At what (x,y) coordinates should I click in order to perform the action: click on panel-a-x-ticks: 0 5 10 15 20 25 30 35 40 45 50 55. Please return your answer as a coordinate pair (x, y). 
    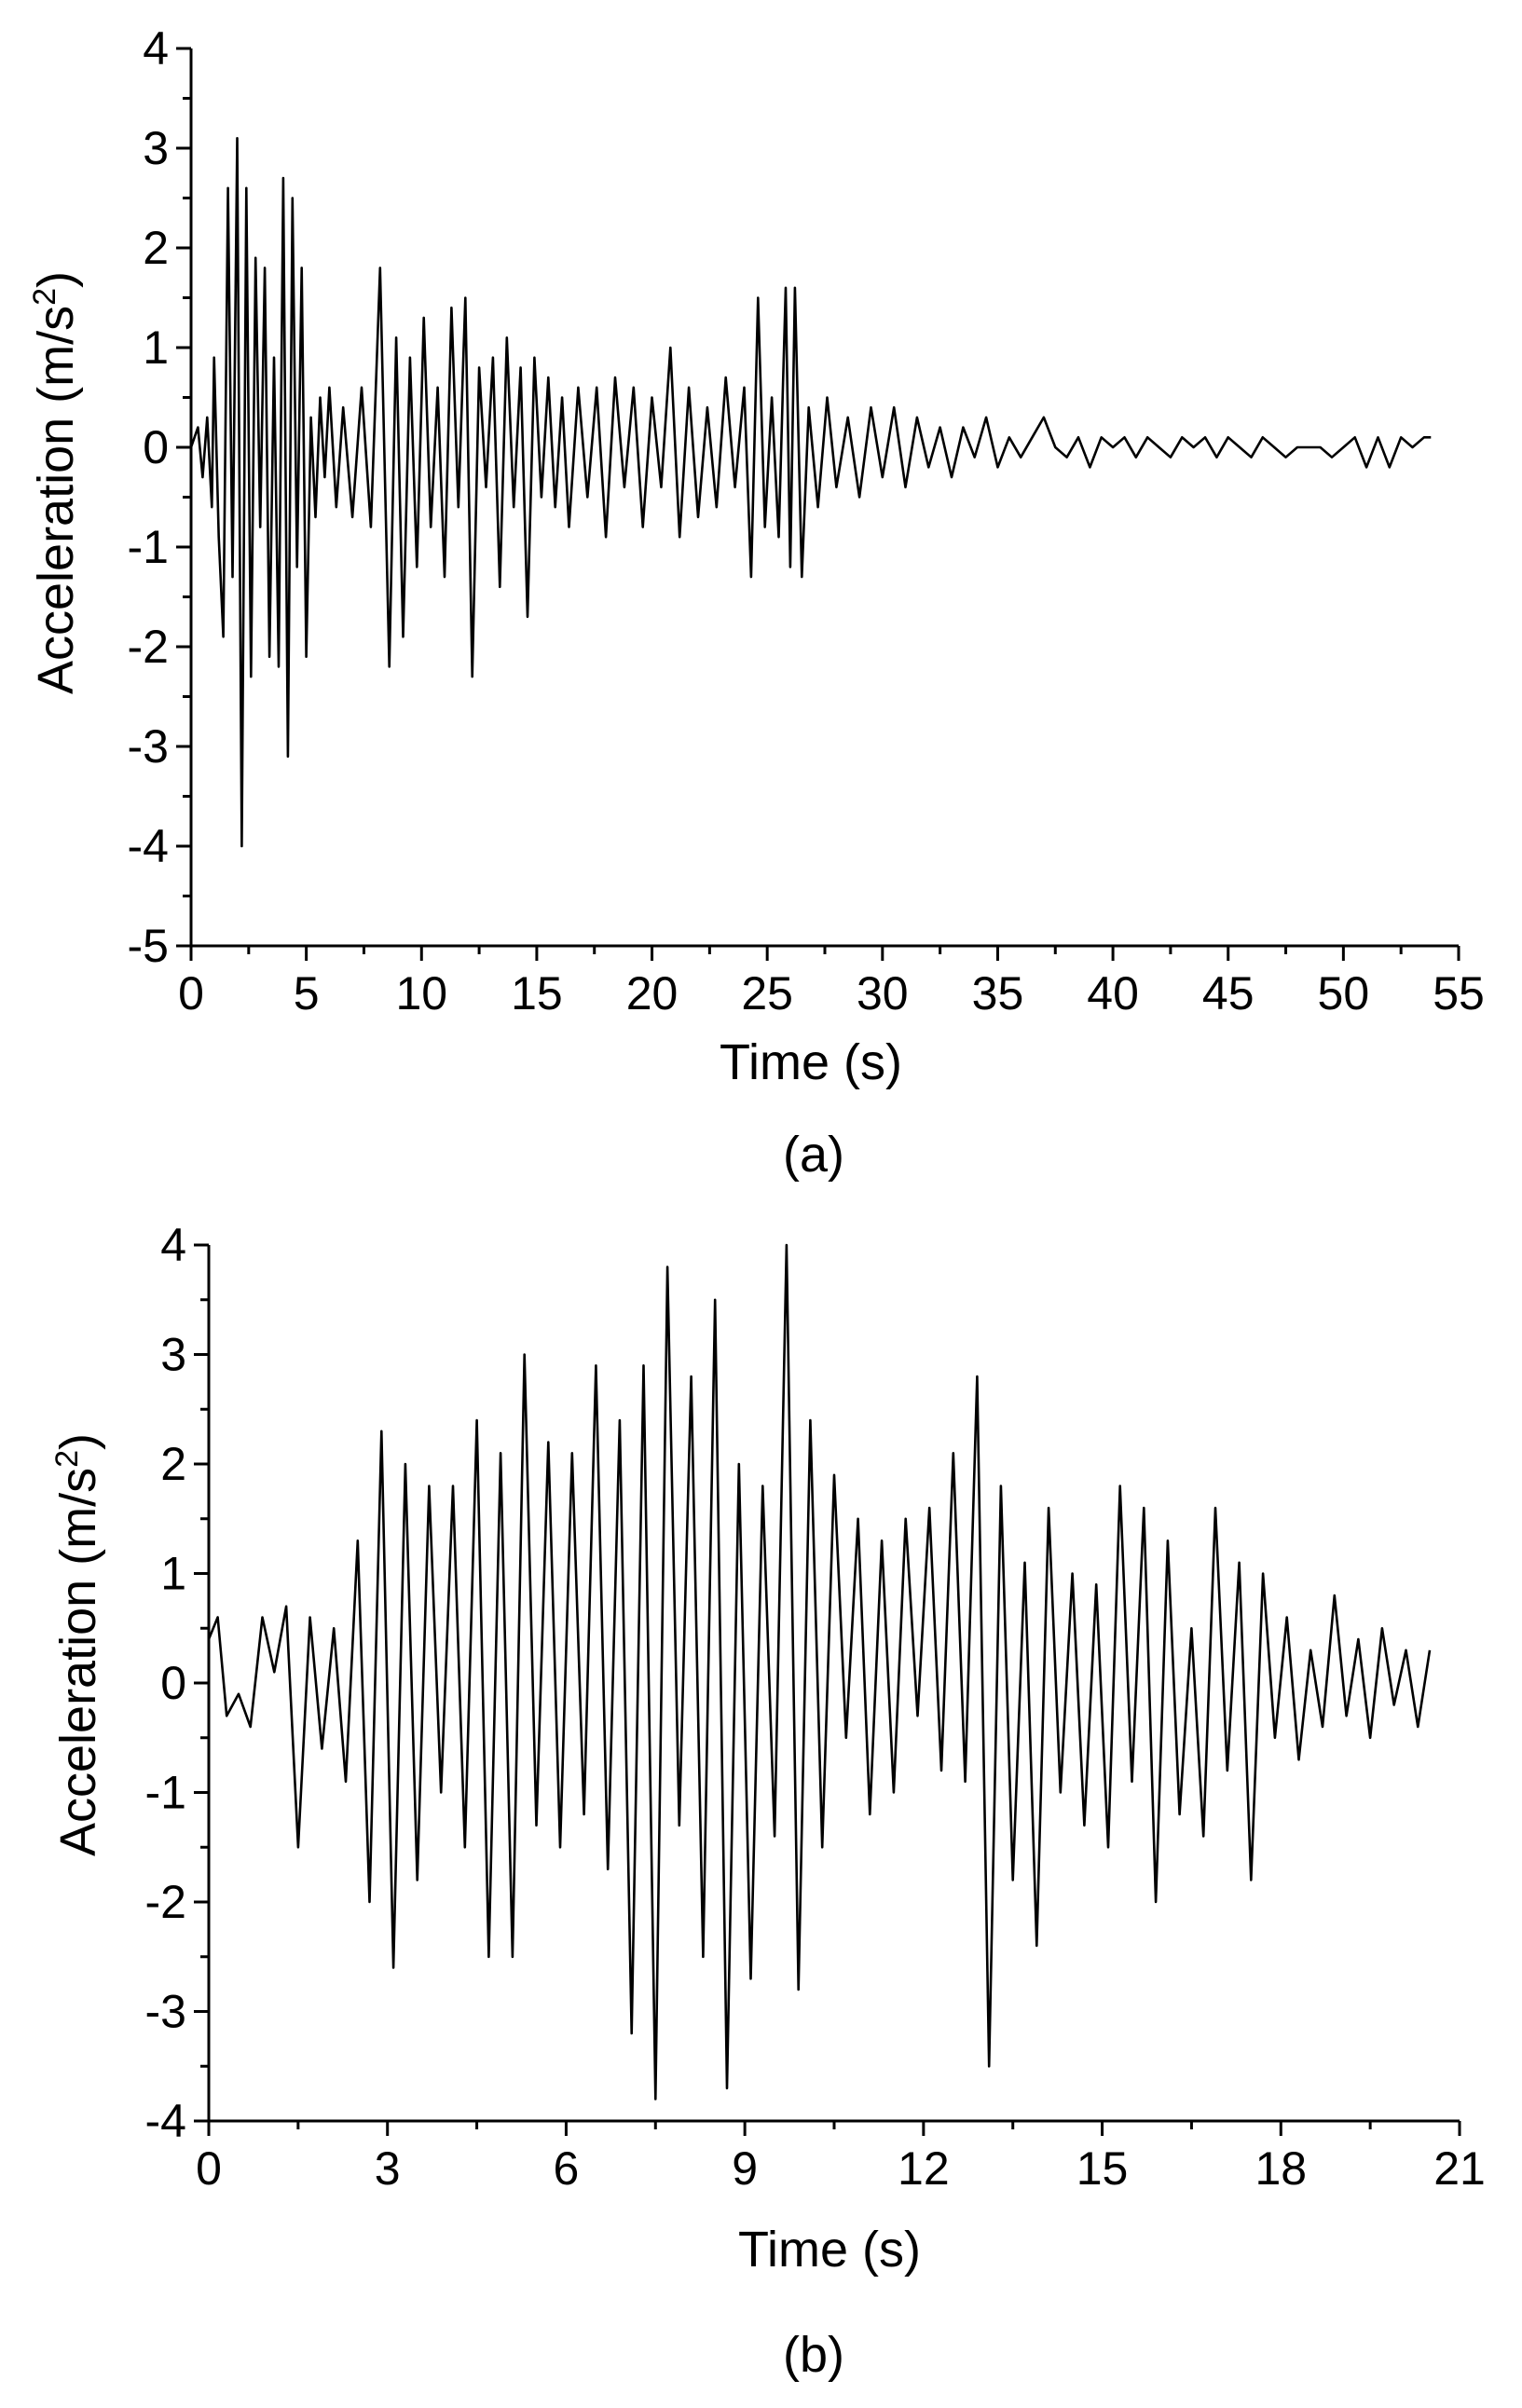
    Looking at the image, I should click on (832, 982).